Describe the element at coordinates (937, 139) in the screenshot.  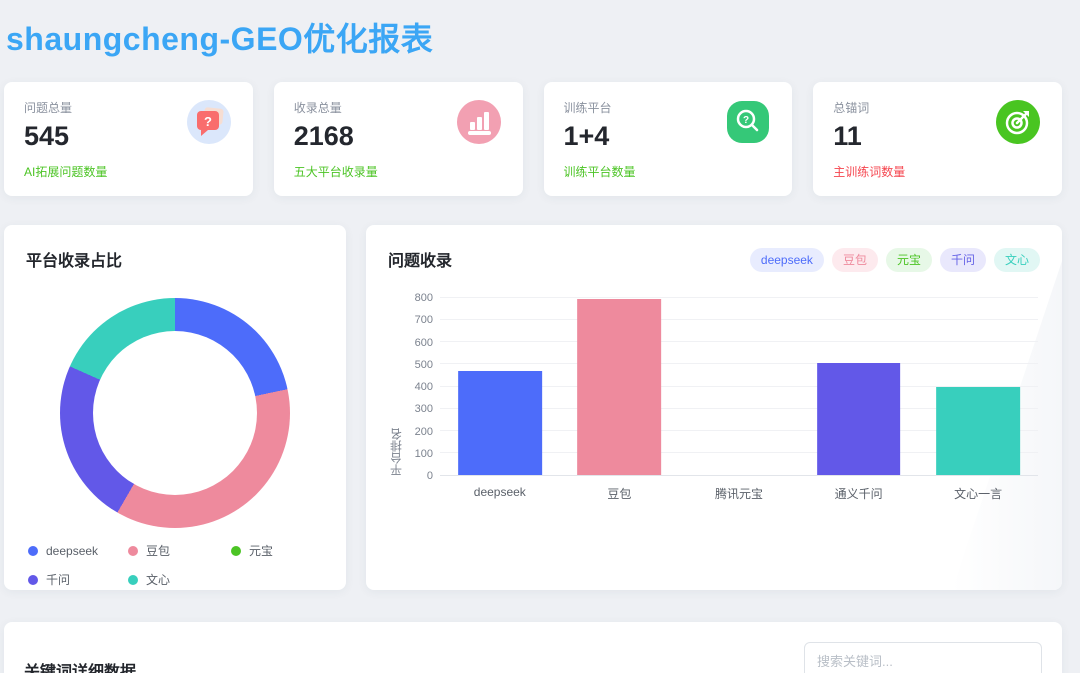
I see `stat-card-anchor-words: 总锚词 11 主训练词数量` at that location.